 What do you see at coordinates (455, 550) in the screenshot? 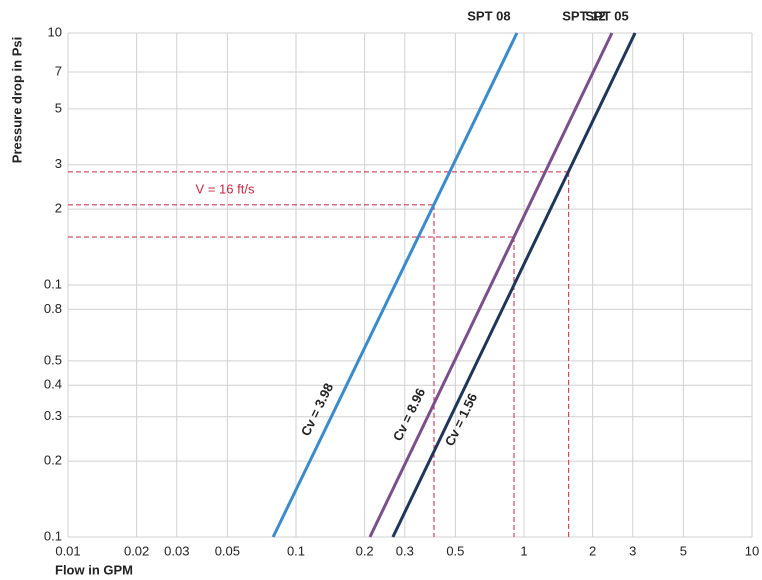
I see `x-tick-label: 0.5` at bounding box center [455, 550].